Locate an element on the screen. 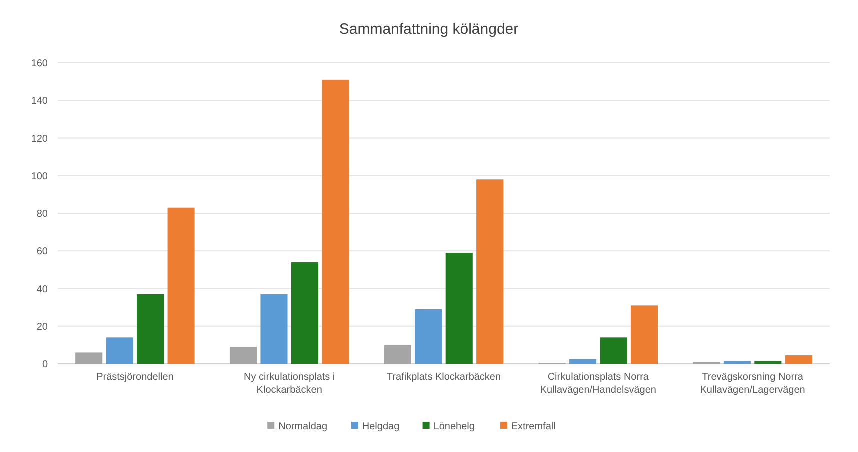 This screenshot has width=858, height=452. y-tick-label: 100 is located at coordinates (39, 176).